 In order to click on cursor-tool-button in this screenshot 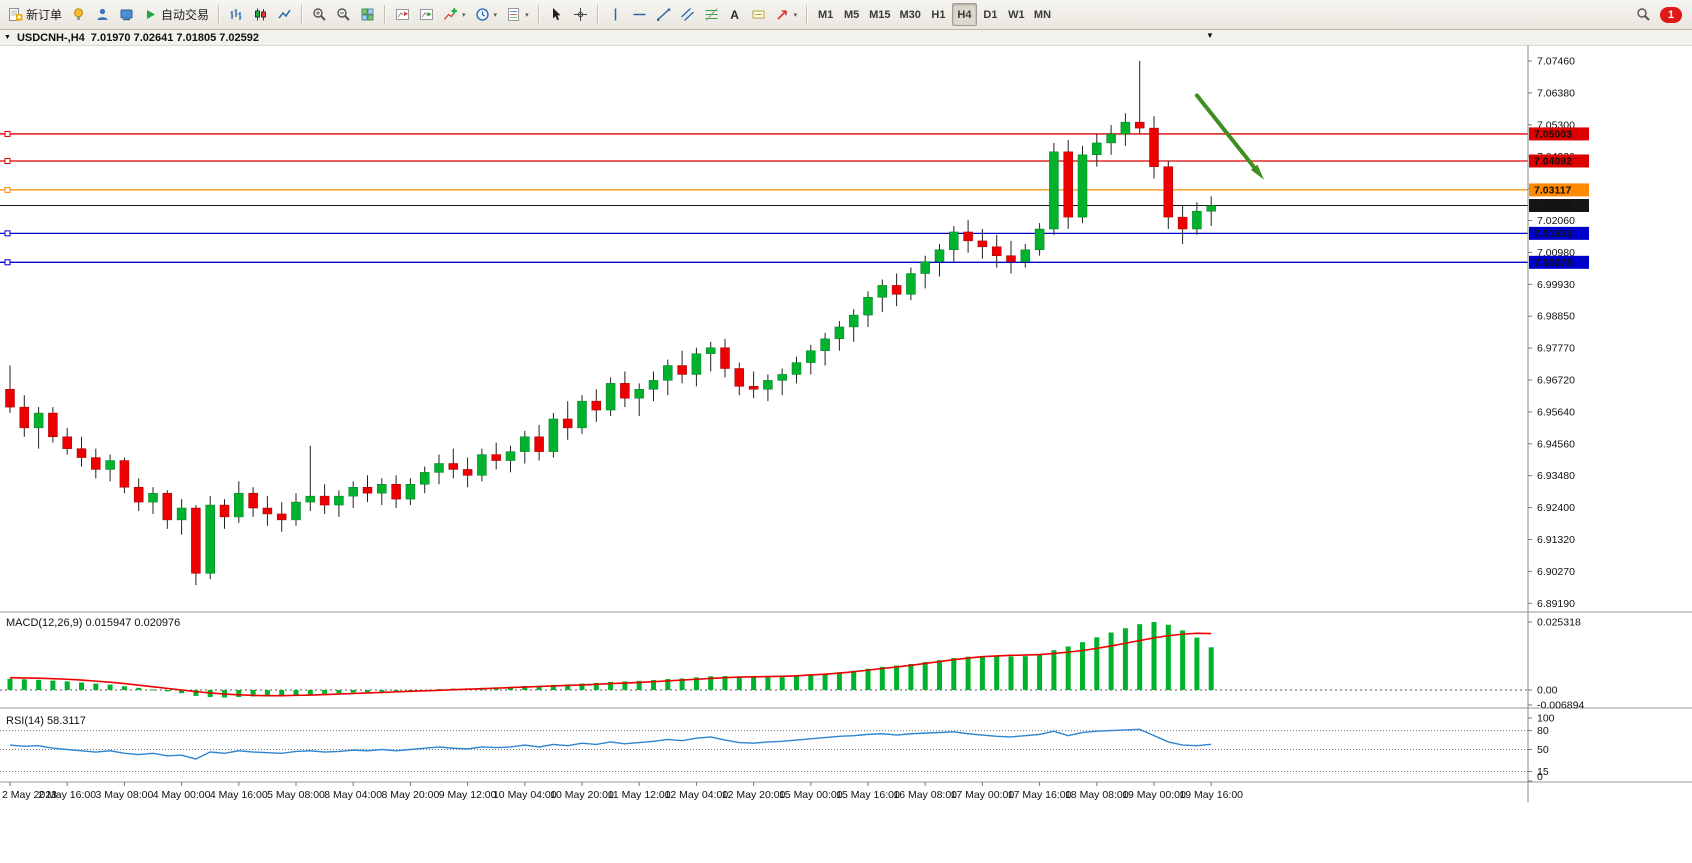, I will do `click(556, 14)`.